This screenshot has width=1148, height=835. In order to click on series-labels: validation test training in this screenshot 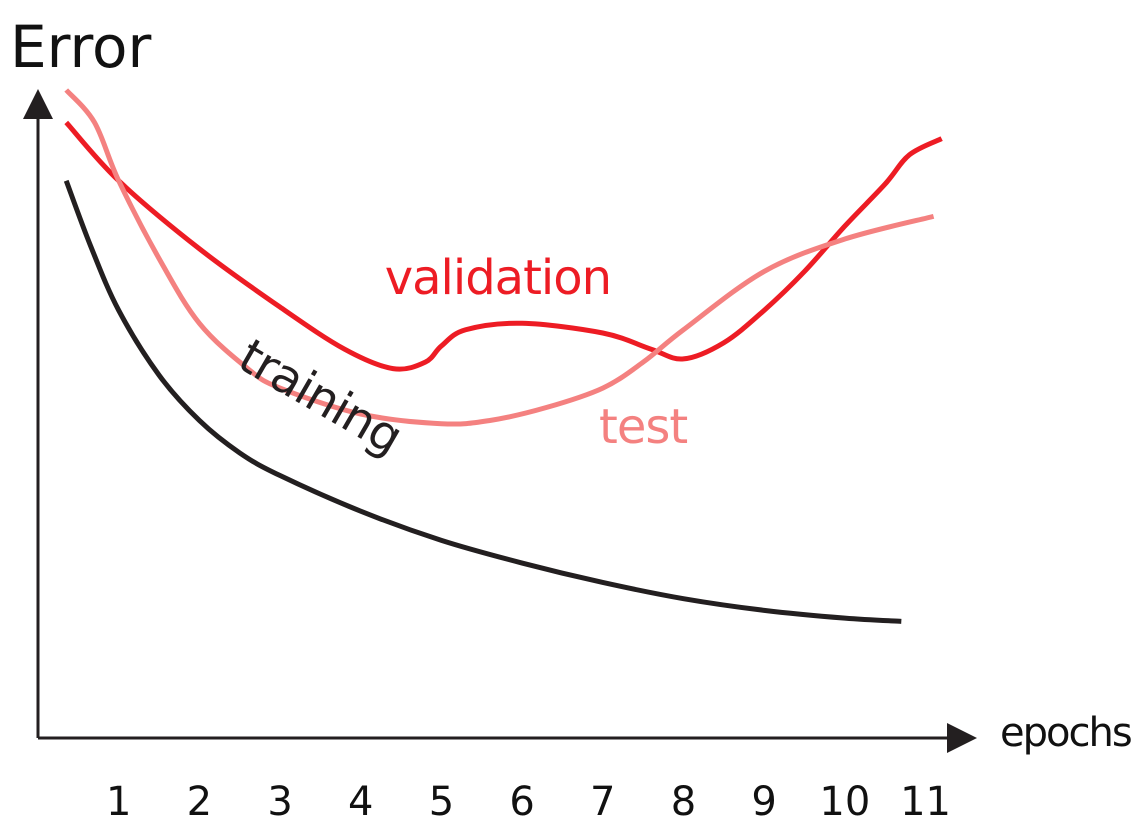, I will do `click(458, 358)`.